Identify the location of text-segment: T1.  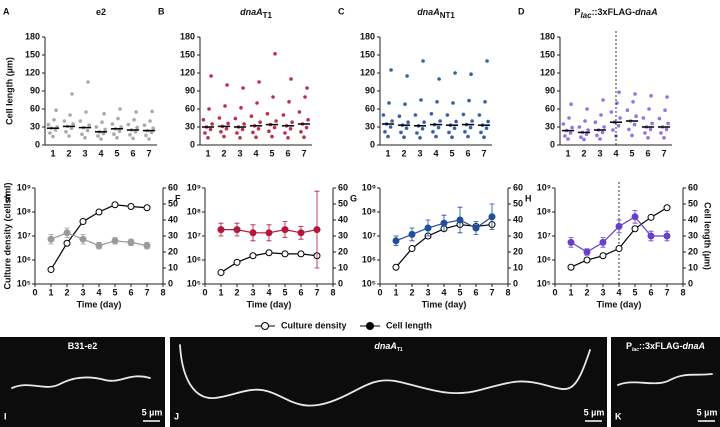
(400, 350).